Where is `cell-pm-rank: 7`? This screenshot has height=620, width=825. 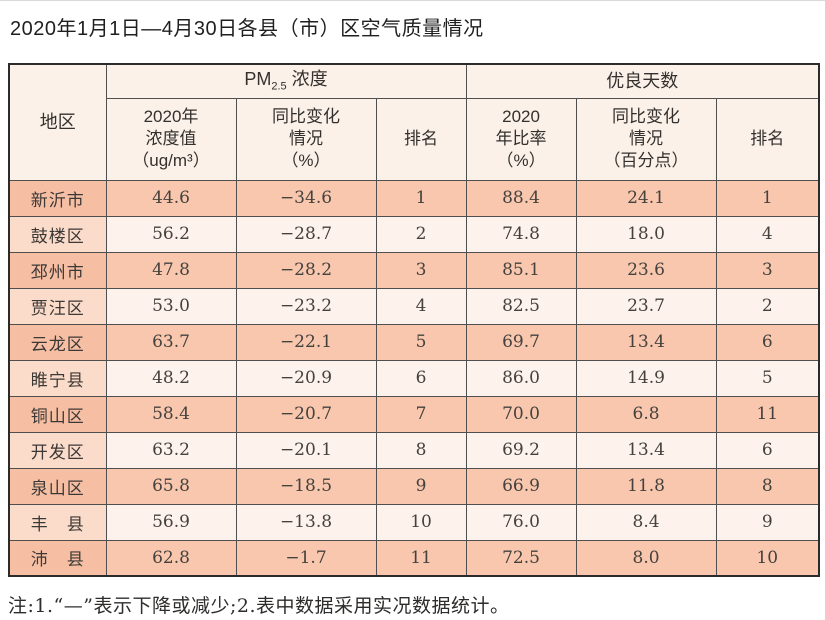
cell-pm-rank: 7 is located at coordinates (421, 414).